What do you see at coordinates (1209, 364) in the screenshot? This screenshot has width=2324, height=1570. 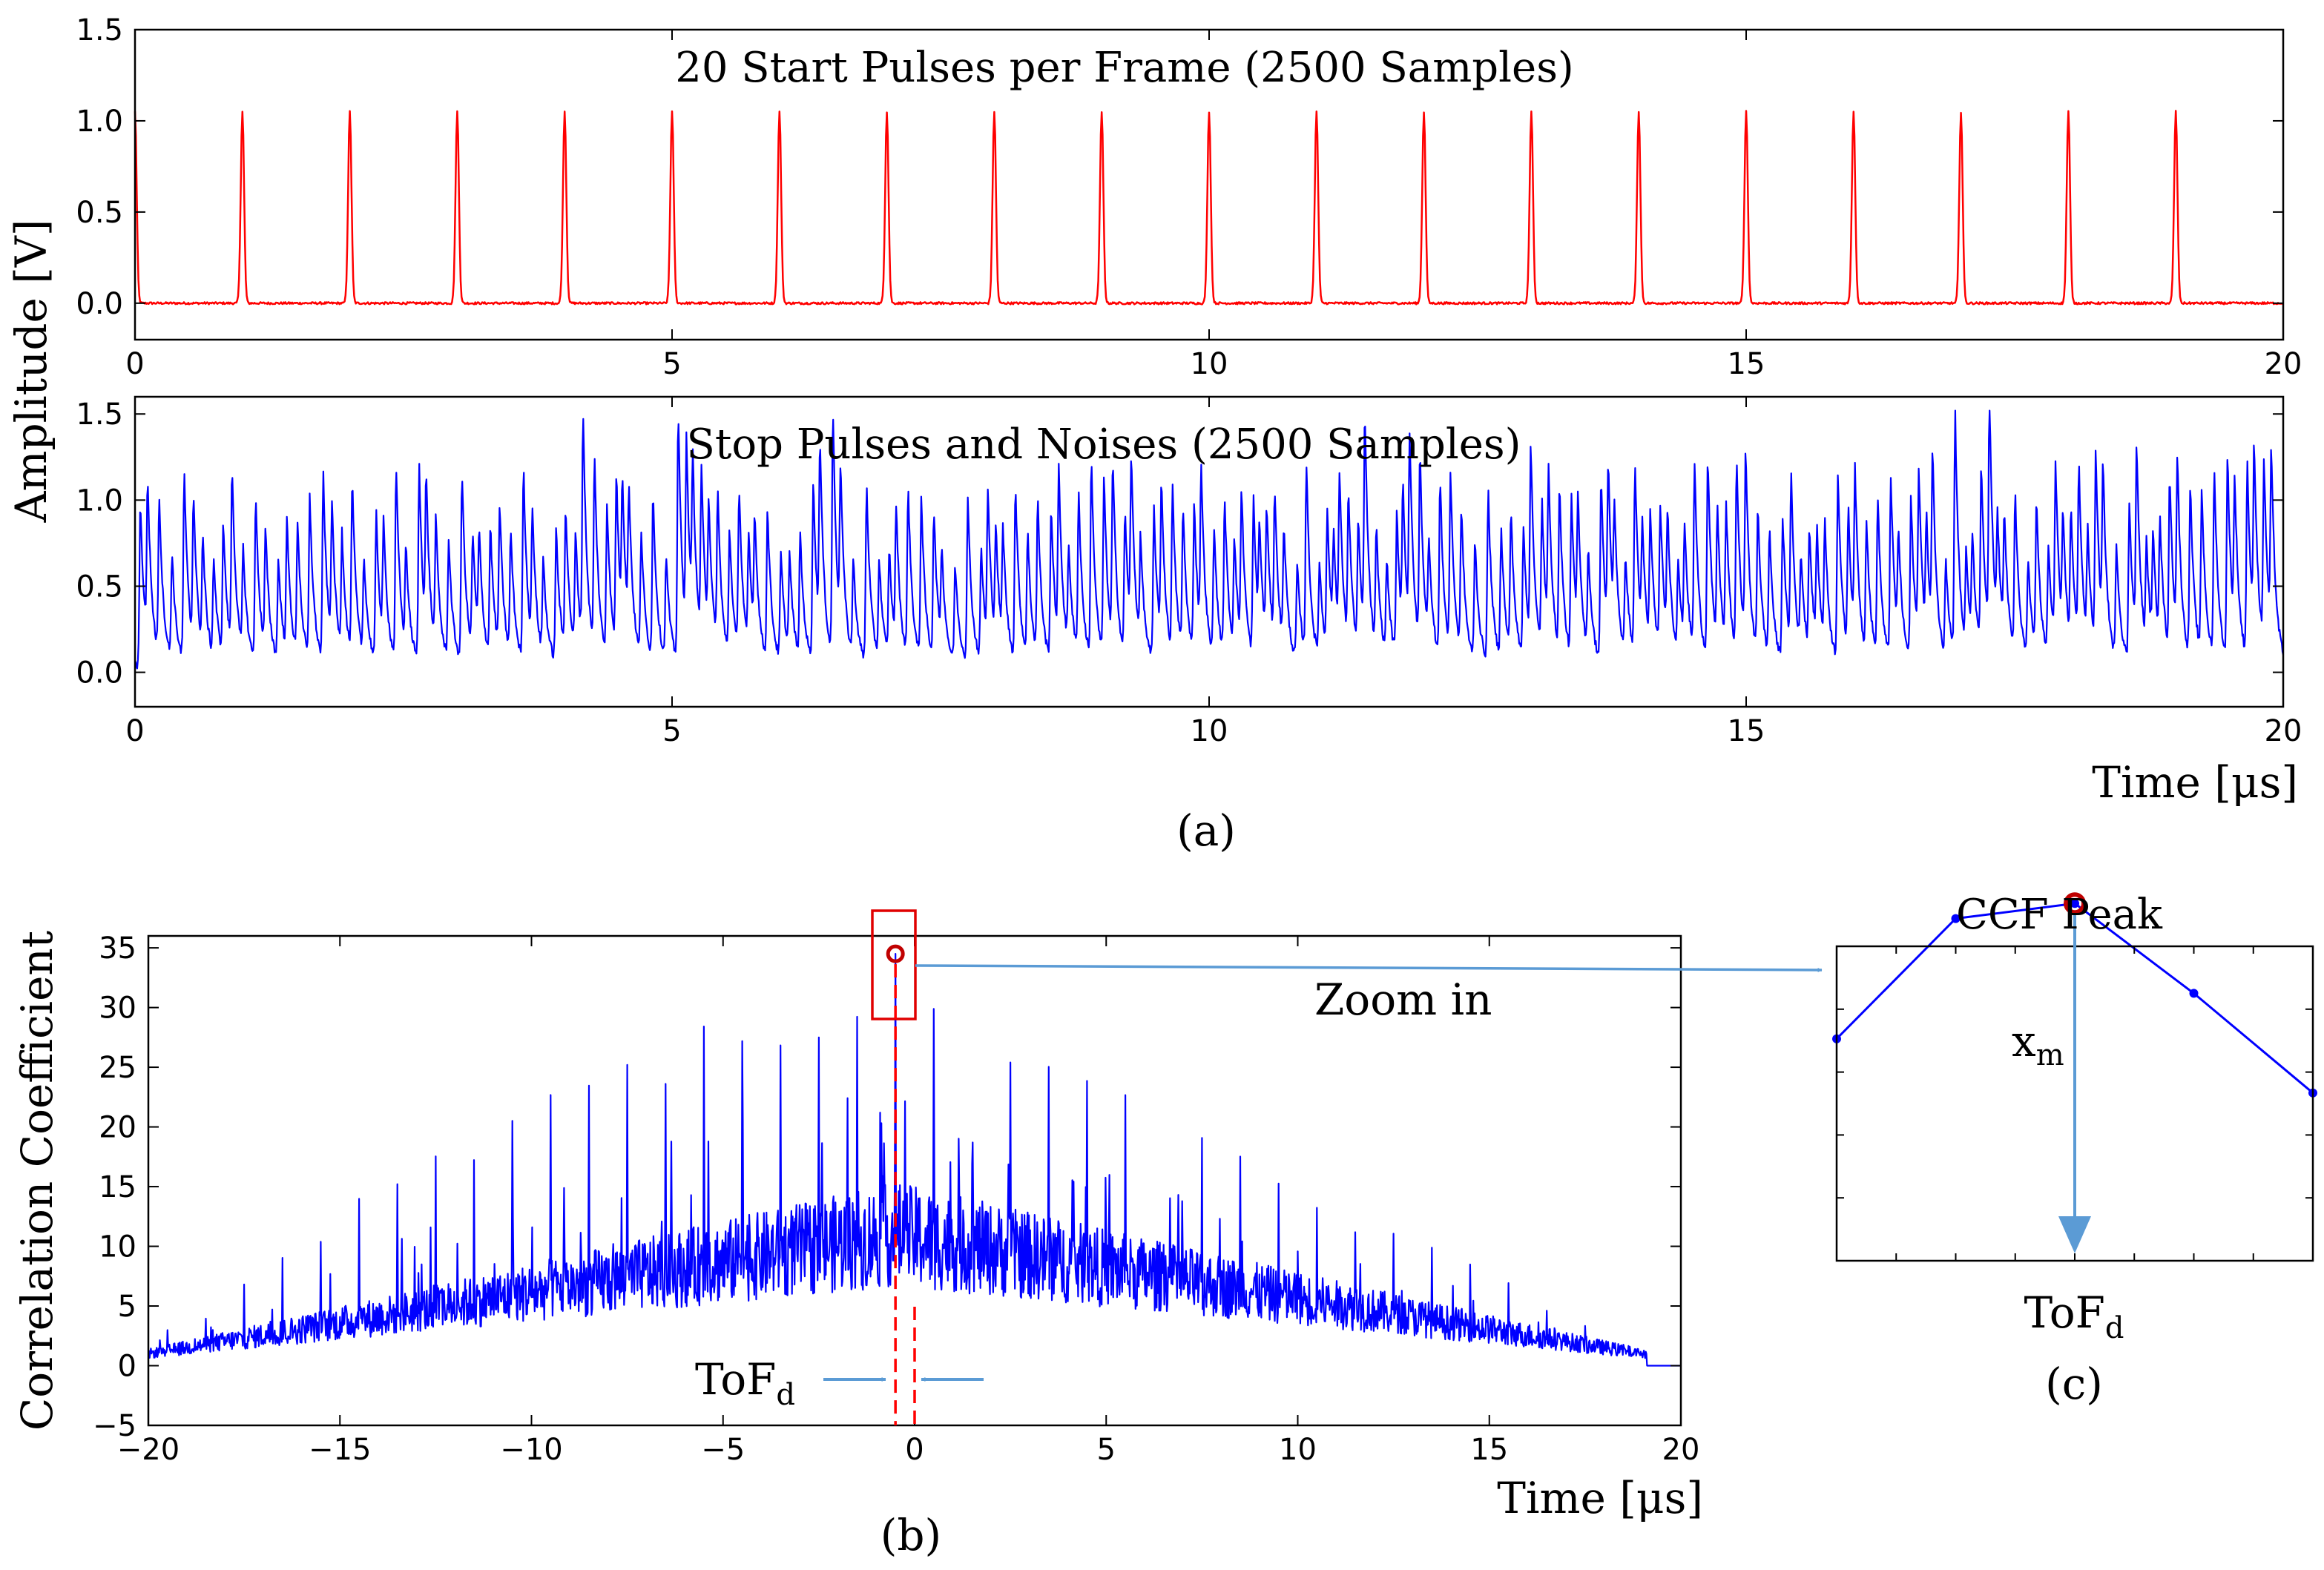 I see `pa1-xtick-label: 10` at bounding box center [1209, 364].